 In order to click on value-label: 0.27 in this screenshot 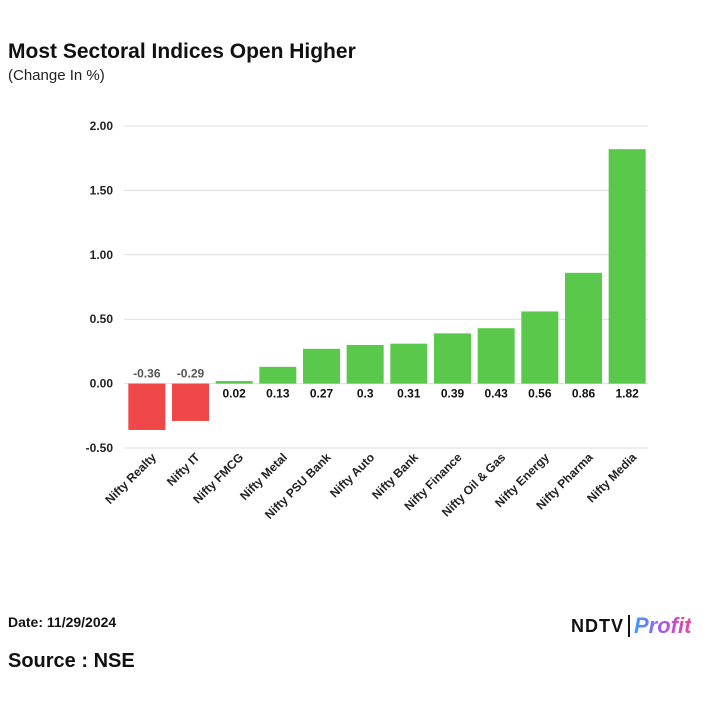, I will do `click(322, 394)`.